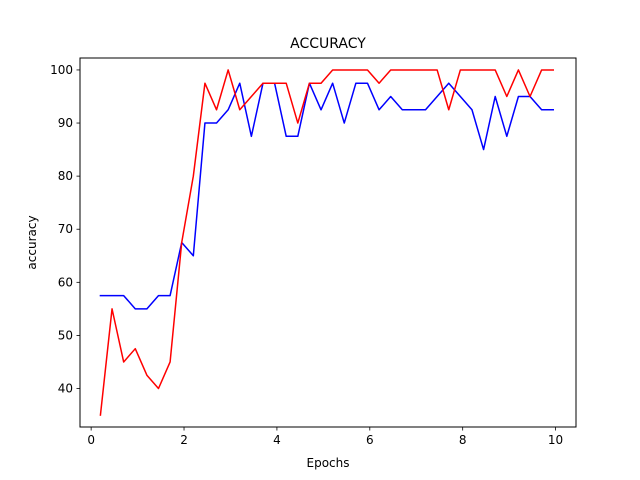 Image resolution: width=640 pixels, height=480 pixels. I want to click on y-tick-label: 50, so click(65, 335).